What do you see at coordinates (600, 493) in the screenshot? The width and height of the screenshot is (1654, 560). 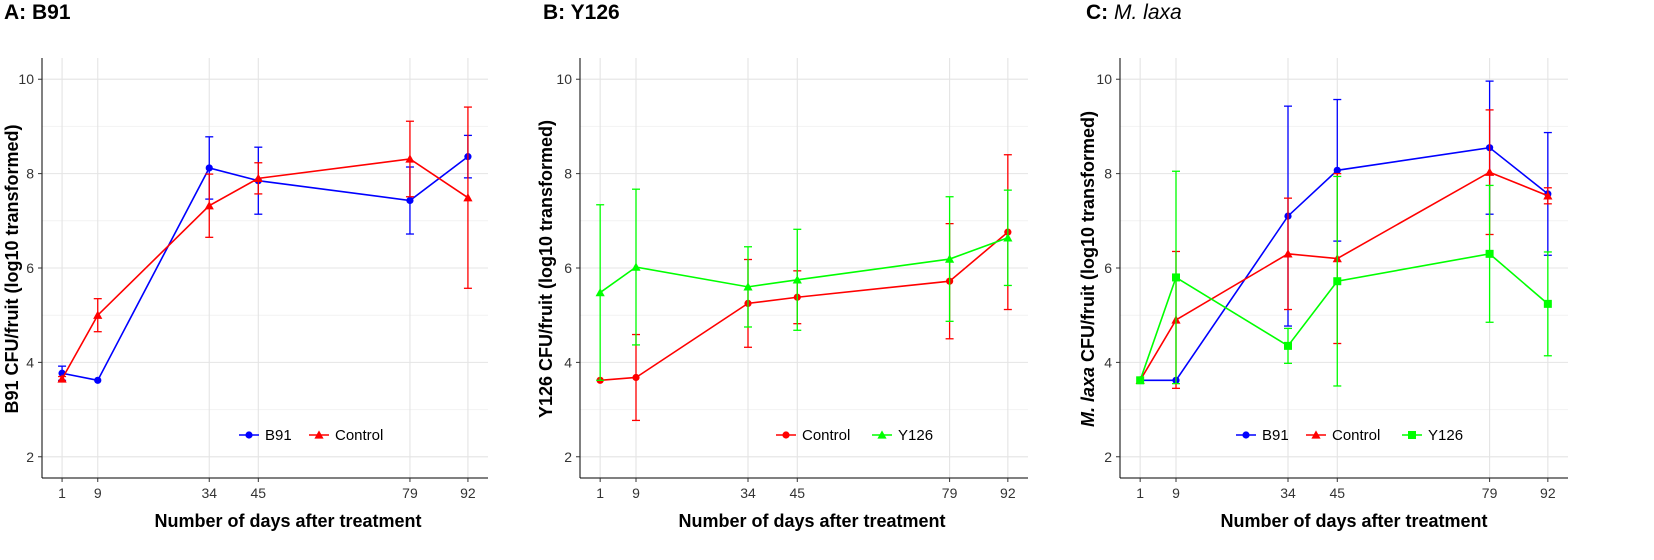 I see `panel-b-x-tick-label: 1` at bounding box center [600, 493].